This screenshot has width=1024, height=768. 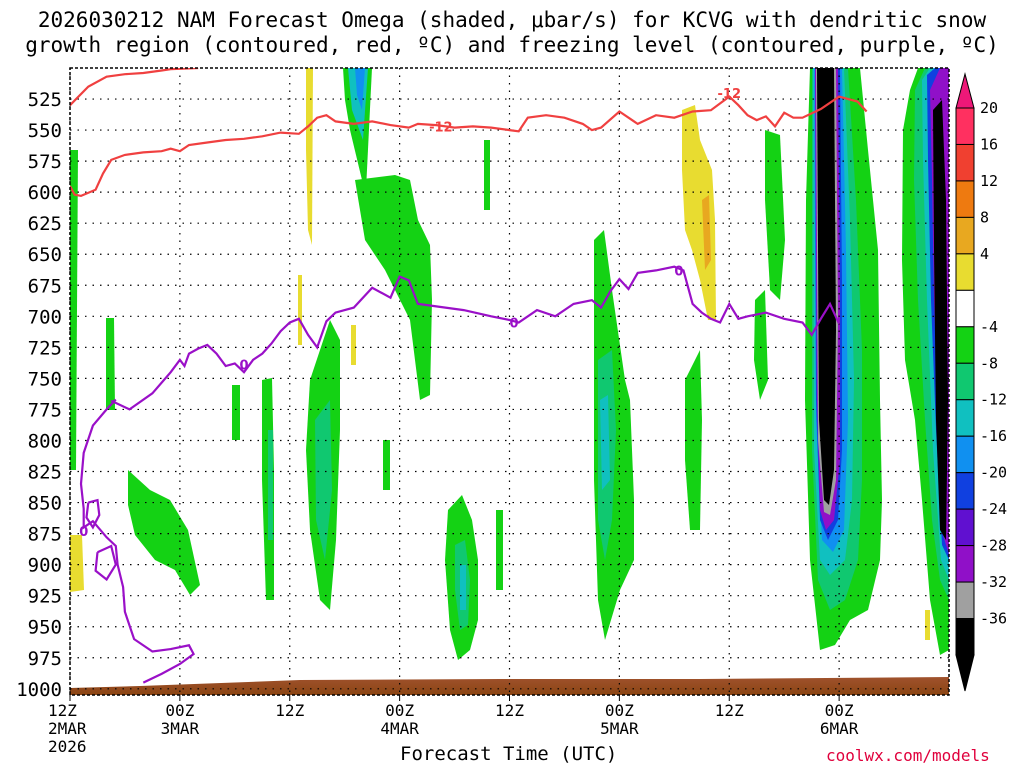 What do you see at coordinates (984, 254) in the screenshot?
I see `colorbar-label: 4` at bounding box center [984, 254].